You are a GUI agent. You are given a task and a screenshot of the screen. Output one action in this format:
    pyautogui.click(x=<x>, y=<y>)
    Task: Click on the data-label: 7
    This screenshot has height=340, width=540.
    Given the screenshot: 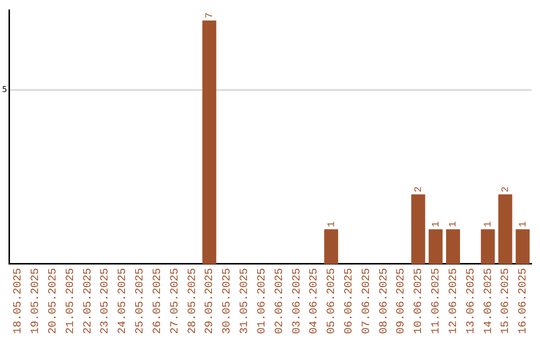 What is the action you would take?
    pyautogui.click(x=210, y=15)
    